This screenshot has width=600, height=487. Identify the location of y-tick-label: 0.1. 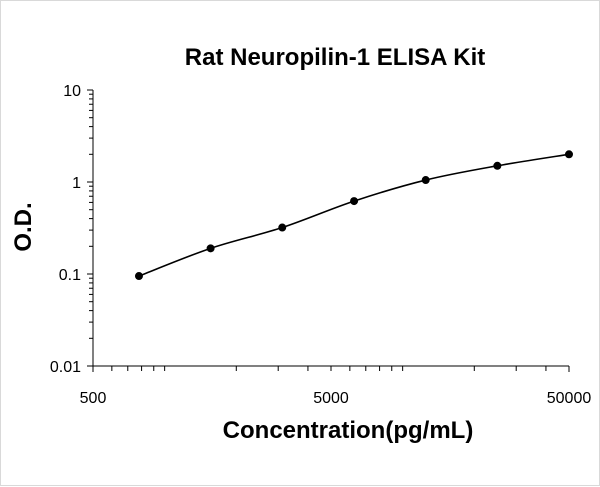
(70, 275).